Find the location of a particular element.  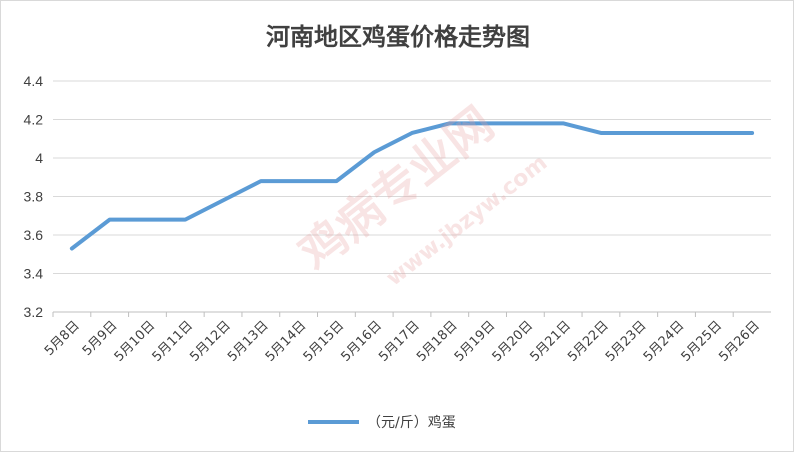

x-tick-label: 5月25日 is located at coordinates (702, 341).